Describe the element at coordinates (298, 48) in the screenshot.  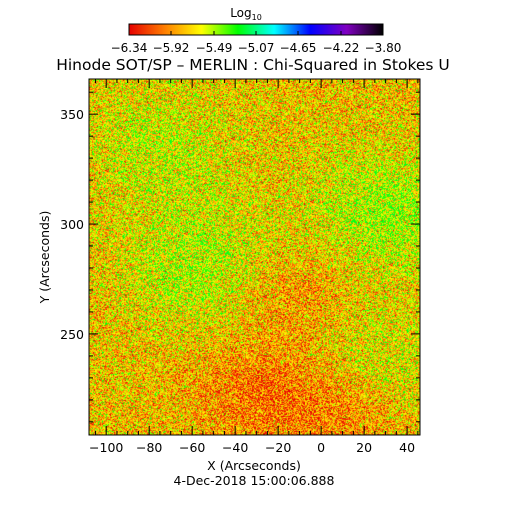
I see `colorbar-tick-label: −4.65` at that location.